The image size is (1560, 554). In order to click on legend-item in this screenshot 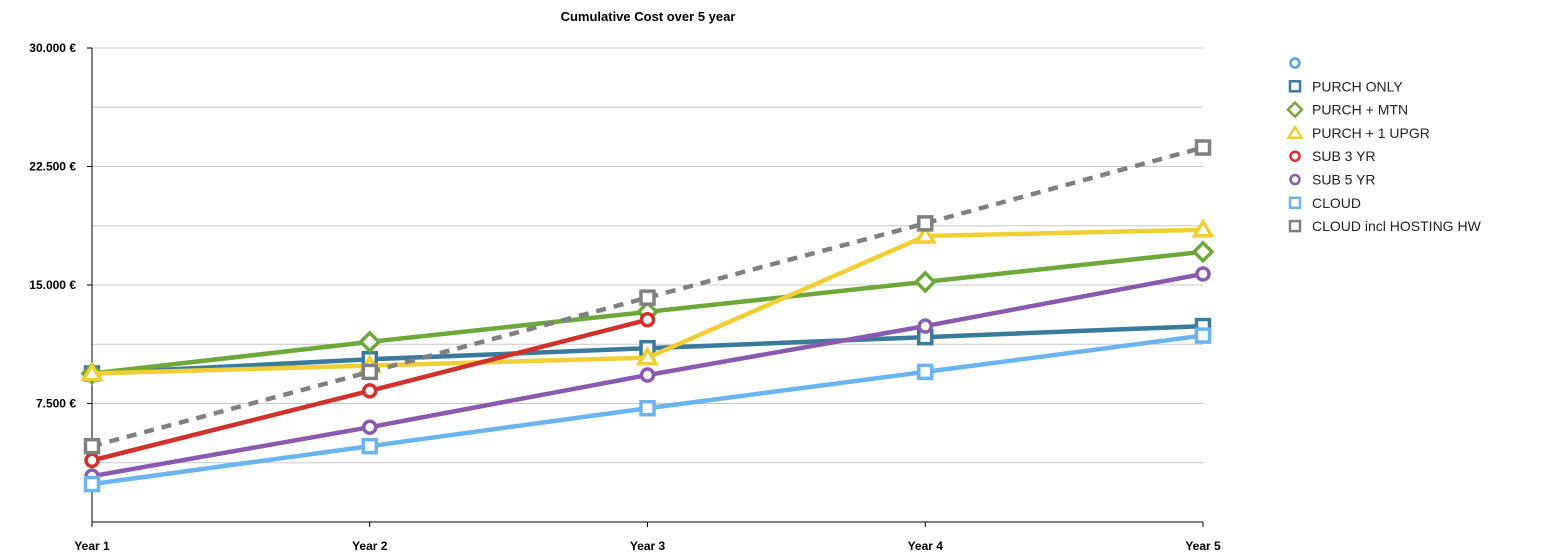, I will do `click(1295, 63)`.